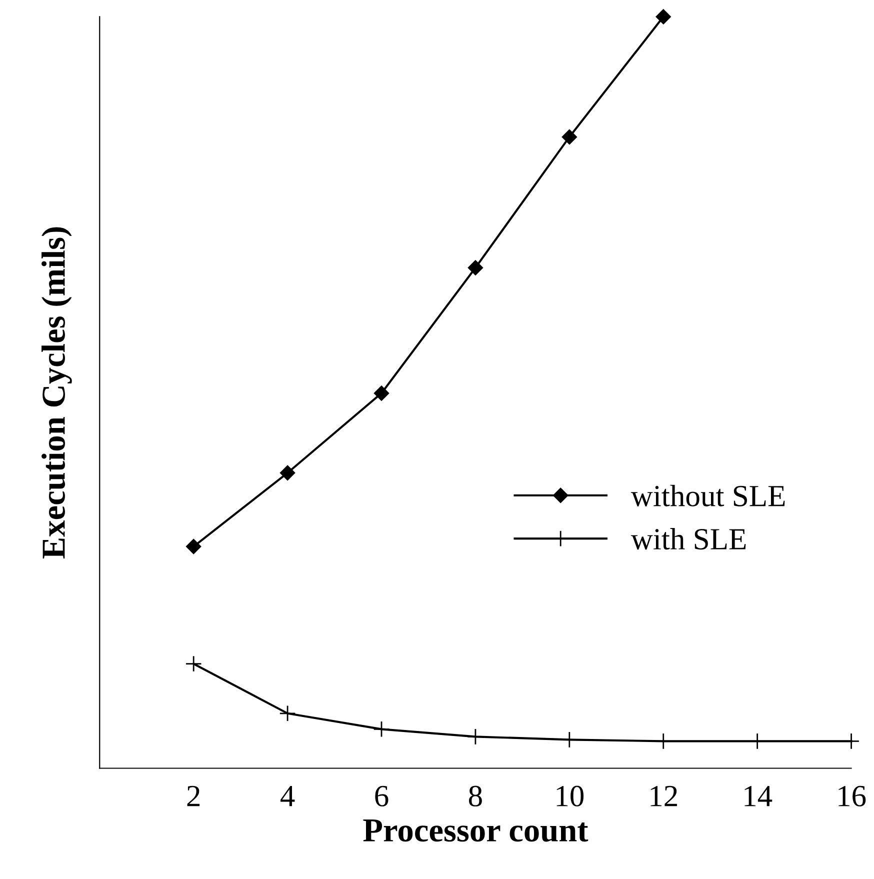  What do you see at coordinates (193, 796) in the screenshot?
I see `x-tick-label: 2` at bounding box center [193, 796].